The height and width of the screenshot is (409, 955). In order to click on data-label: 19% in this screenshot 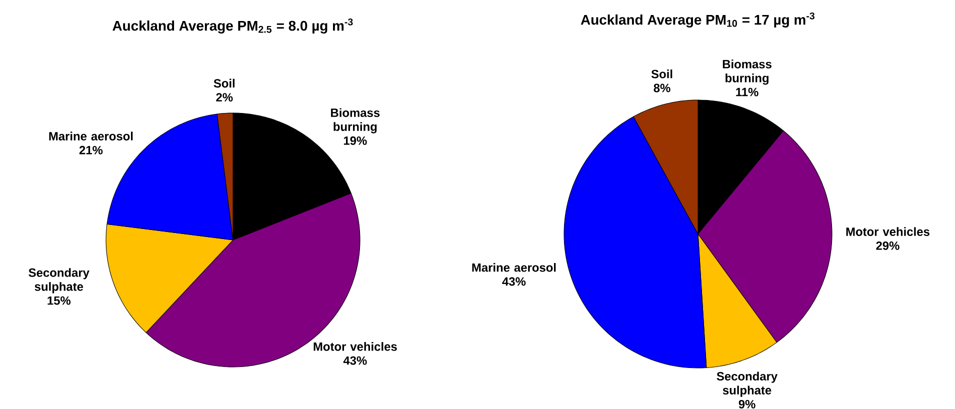, I will do `click(355, 140)`.